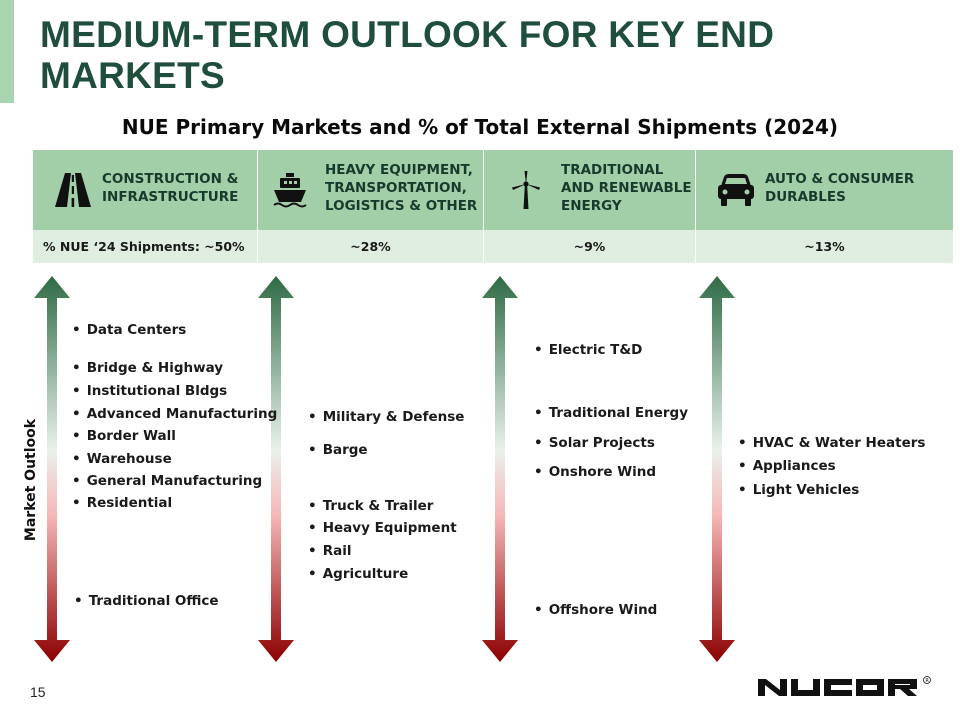  I want to click on outlook-item: • Onshore Wind, so click(595, 472).